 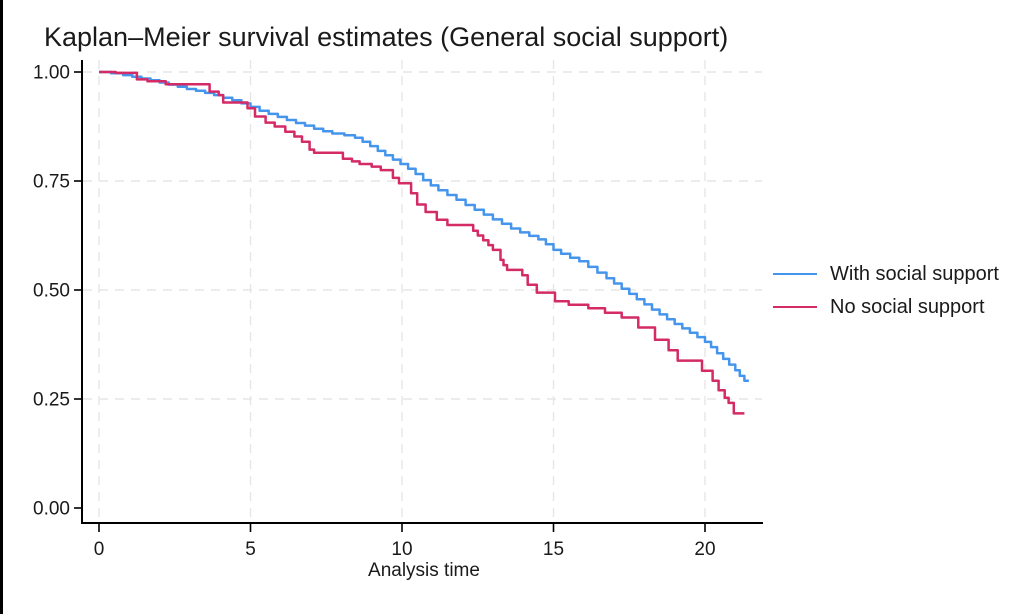 What do you see at coordinates (704, 549) in the screenshot?
I see `x-tick-label: 20` at bounding box center [704, 549].